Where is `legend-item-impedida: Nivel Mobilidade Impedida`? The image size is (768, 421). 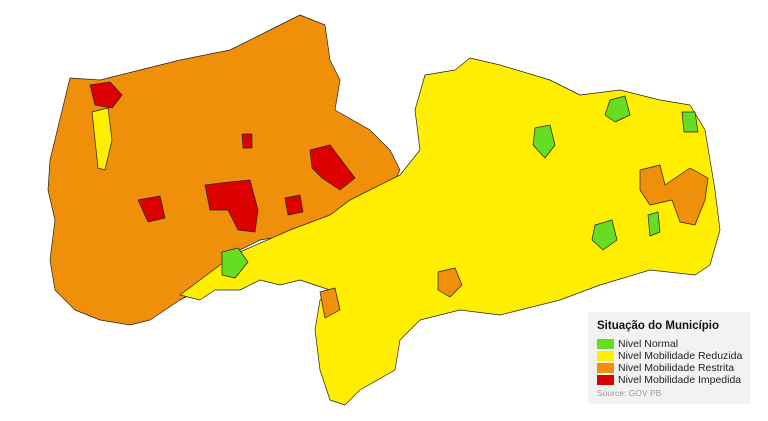 legend-item-impedida: Nivel Mobilidade Impedida is located at coordinates (669, 380).